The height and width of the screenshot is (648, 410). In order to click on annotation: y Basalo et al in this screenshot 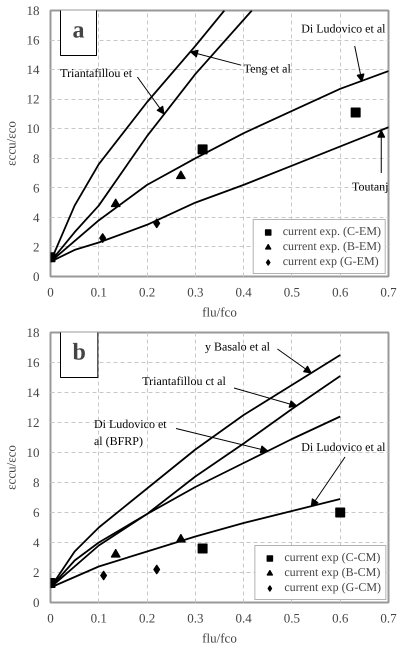, I will do `click(238, 347)`.